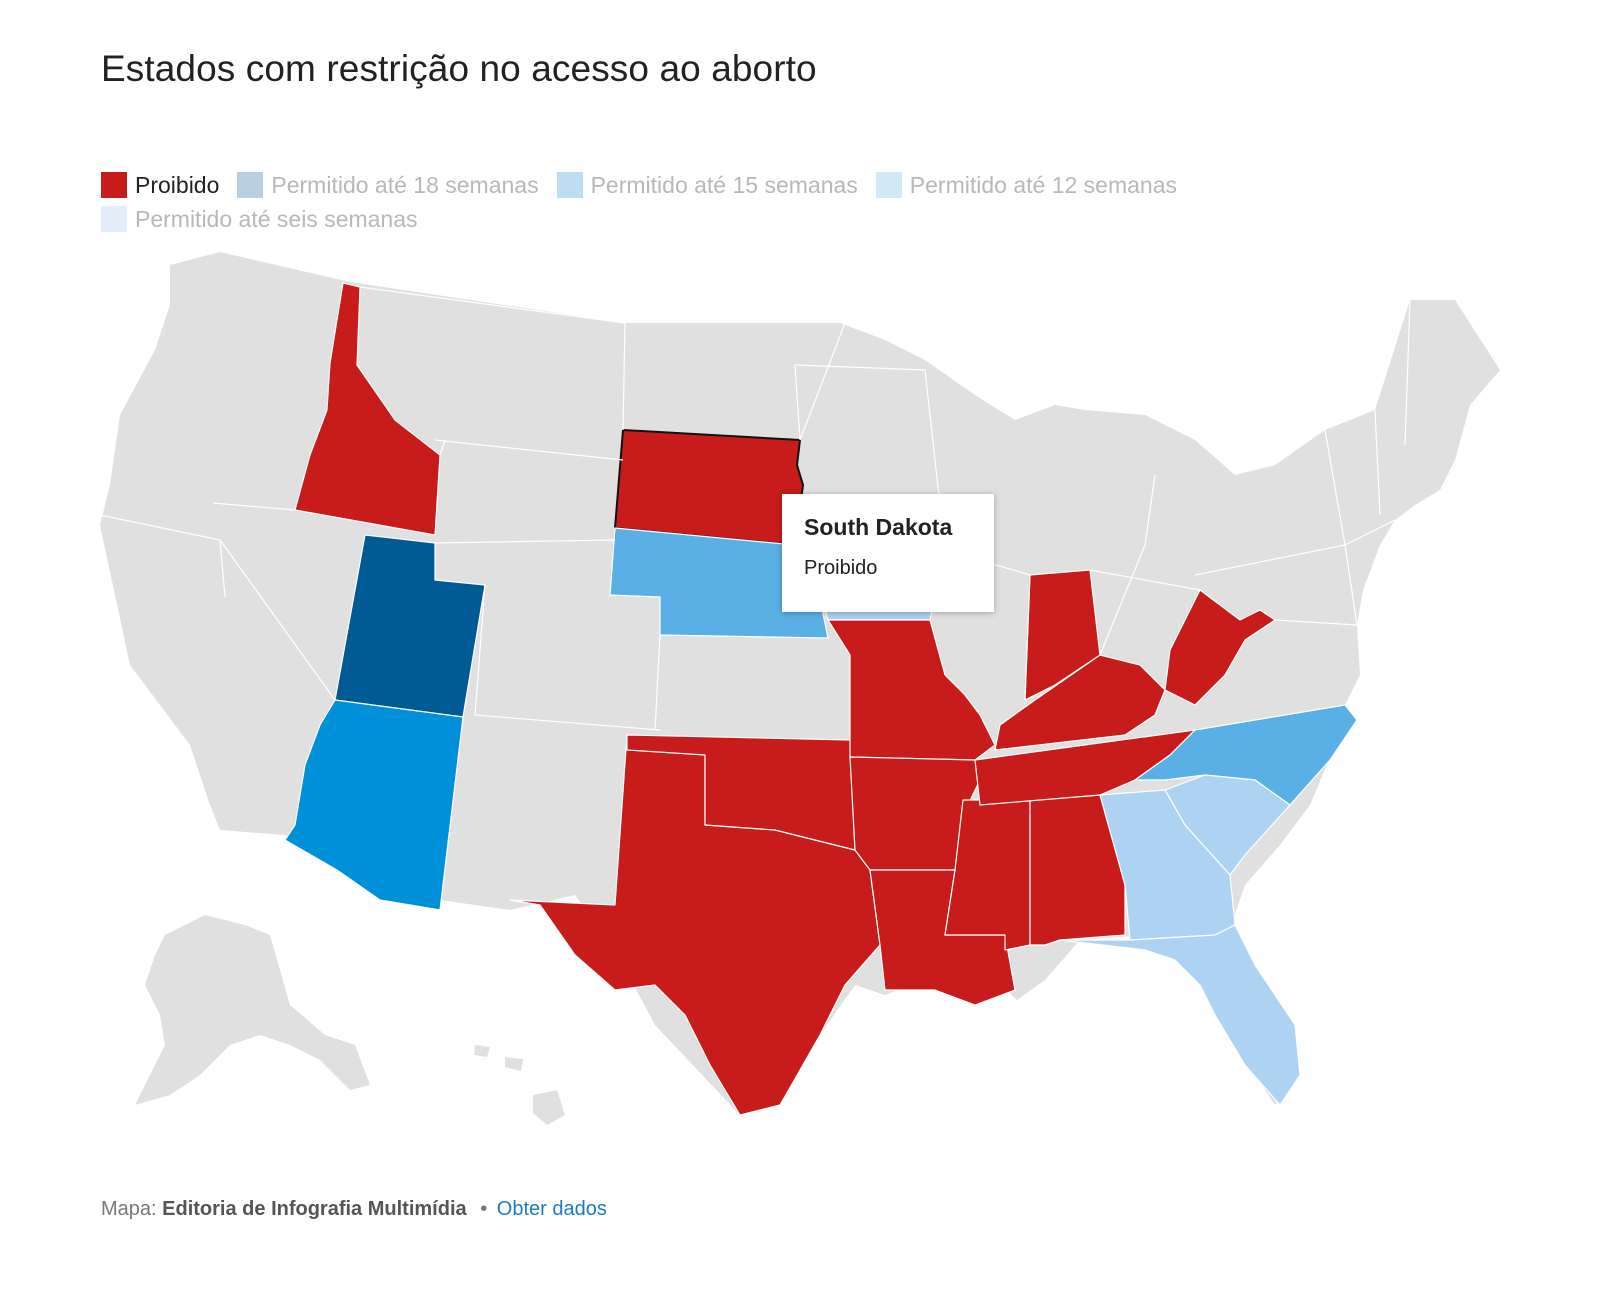  I want to click on get-data-link: Obter dados, so click(551, 1209).